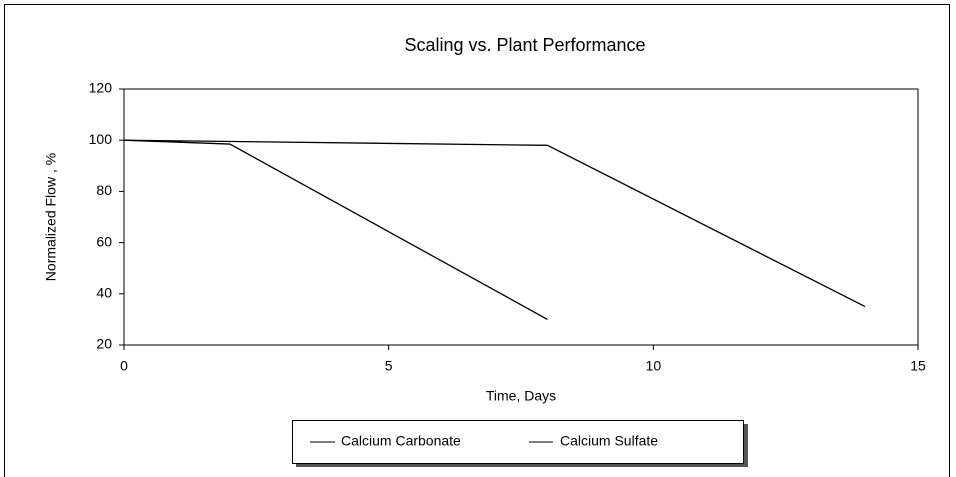 This screenshot has width=956, height=477. Describe the element at coordinates (104, 344) in the screenshot. I see `y-tick-label: 20` at that location.